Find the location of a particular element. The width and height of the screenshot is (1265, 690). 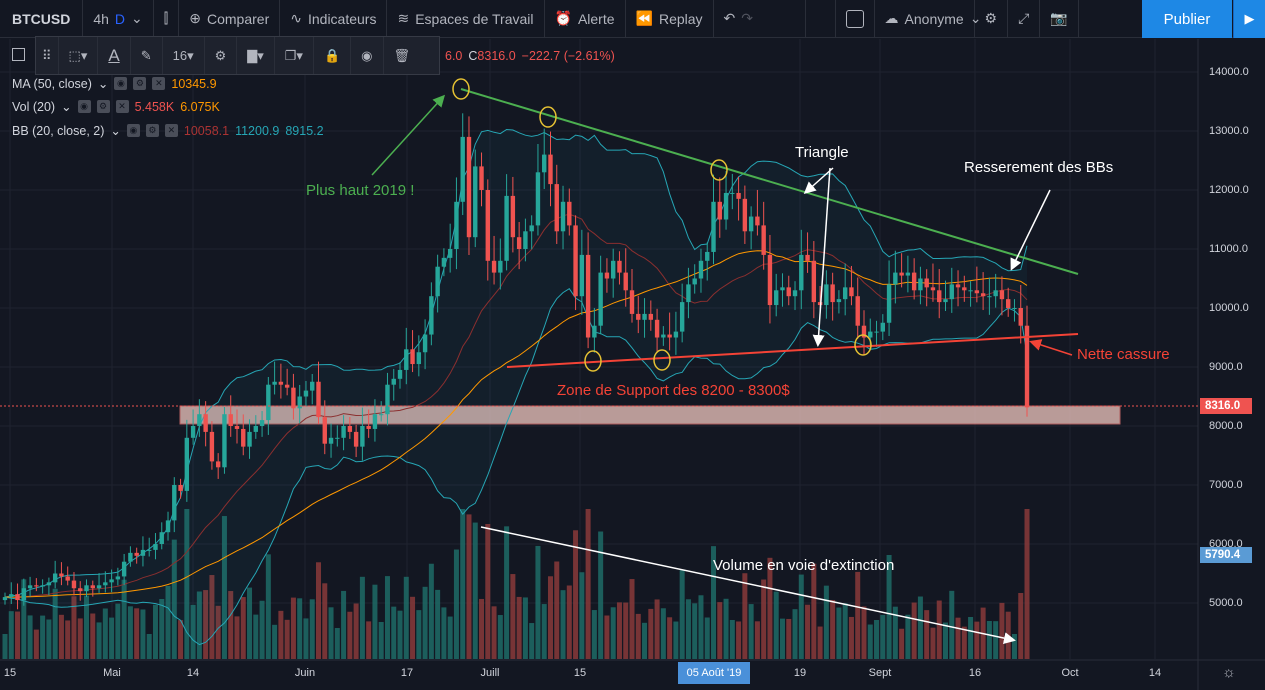

annotation-triangle: Triangle is located at coordinates (822, 152).